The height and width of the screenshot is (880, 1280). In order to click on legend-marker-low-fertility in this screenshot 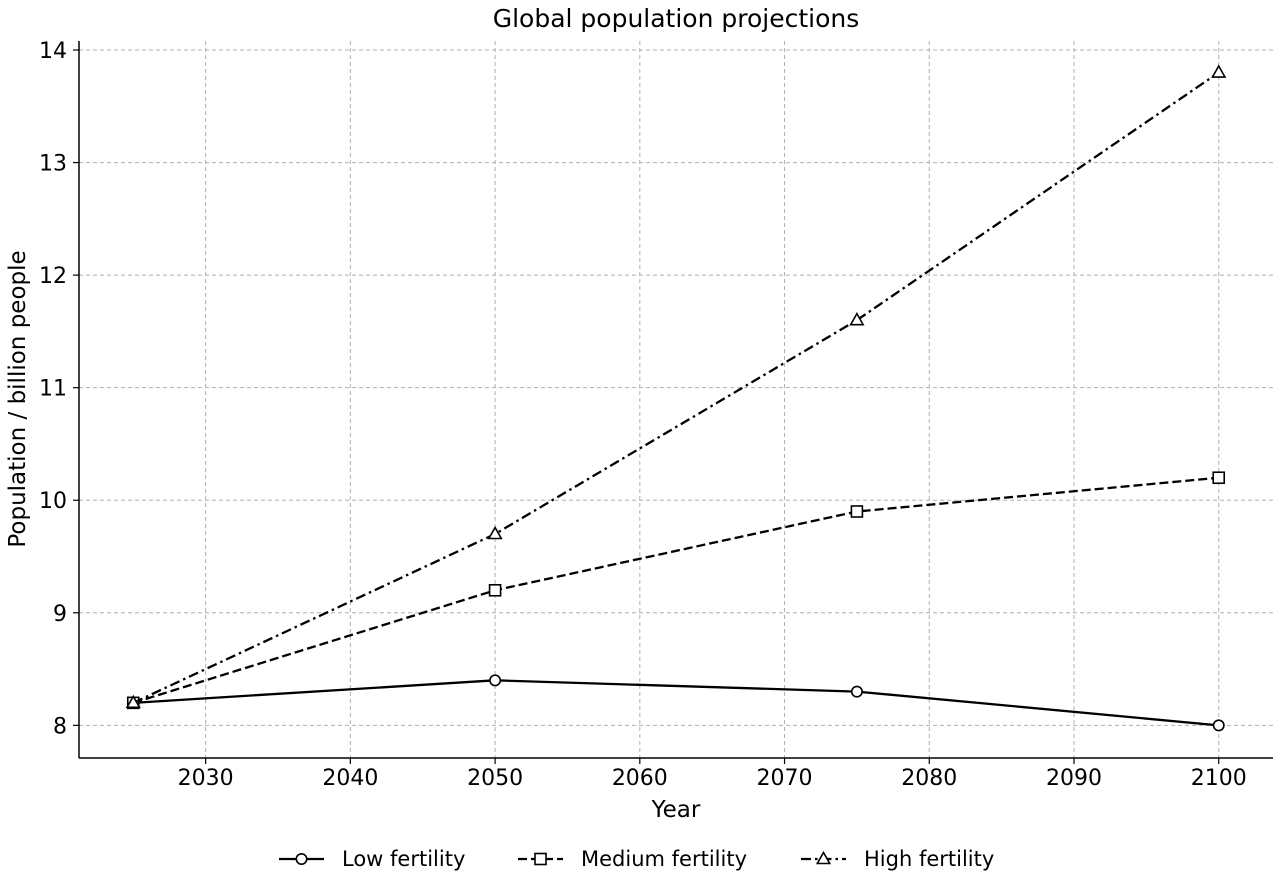, I will do `click(301, 858)`.